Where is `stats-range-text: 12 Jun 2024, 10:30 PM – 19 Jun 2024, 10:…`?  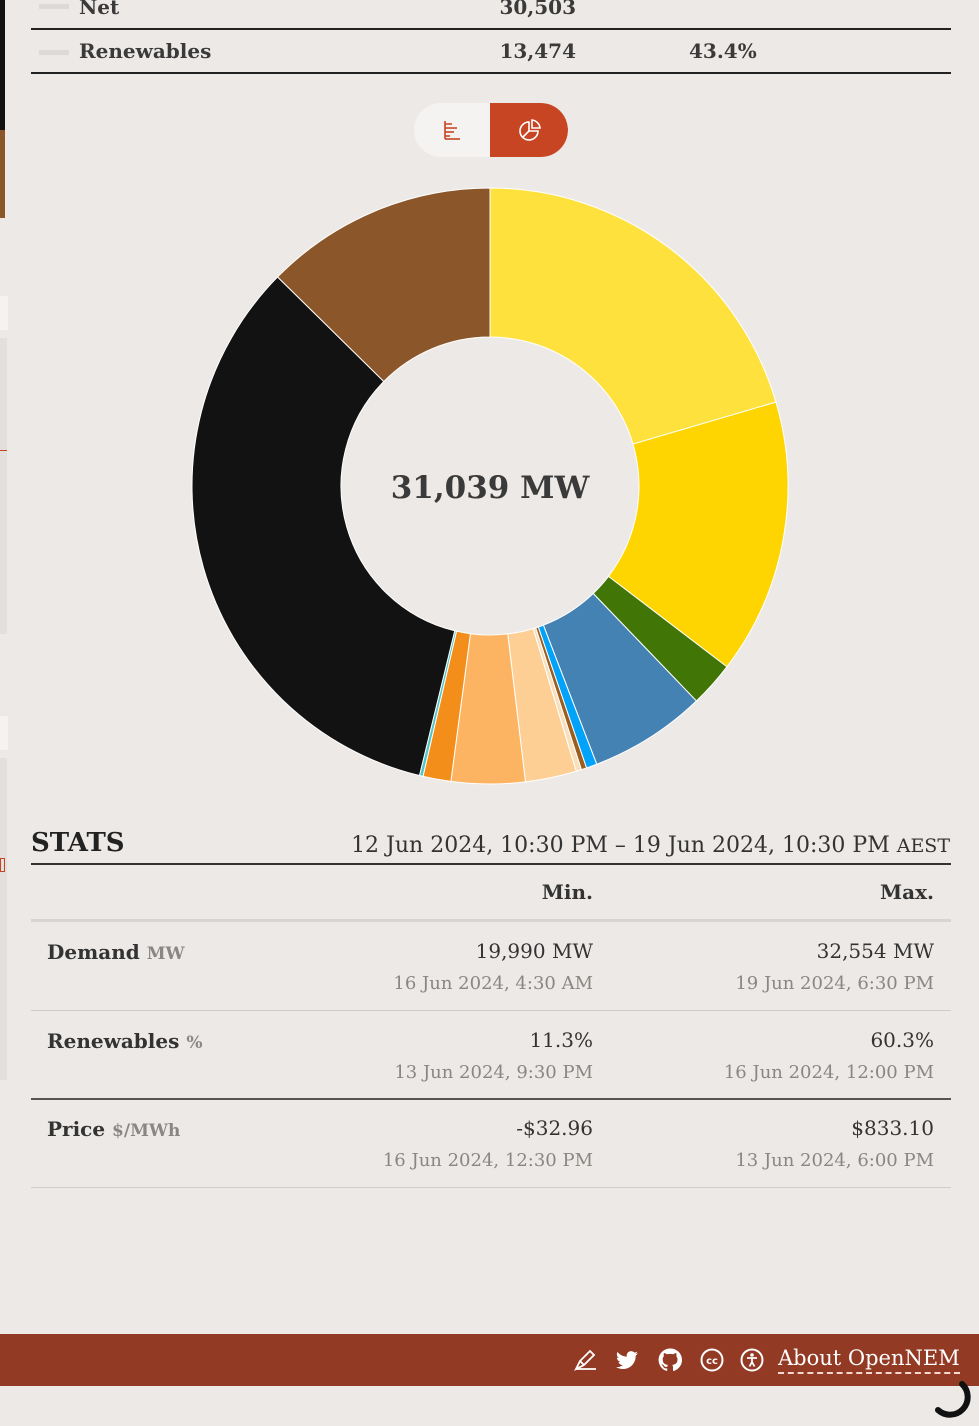 stats-range-text: 12 Jun 2024, 10:30 PM – 19 Jun 2024, 10:… is located at coordinates (620, 845).